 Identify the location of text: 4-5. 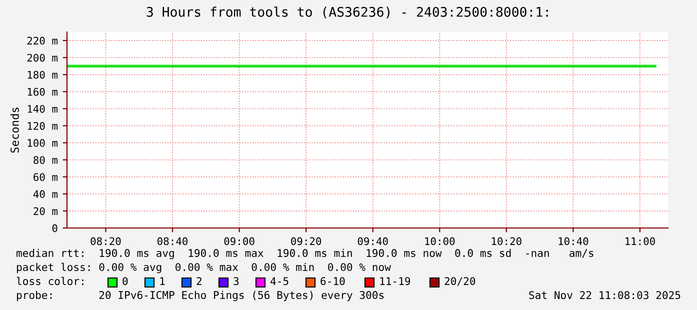
(279, 281).